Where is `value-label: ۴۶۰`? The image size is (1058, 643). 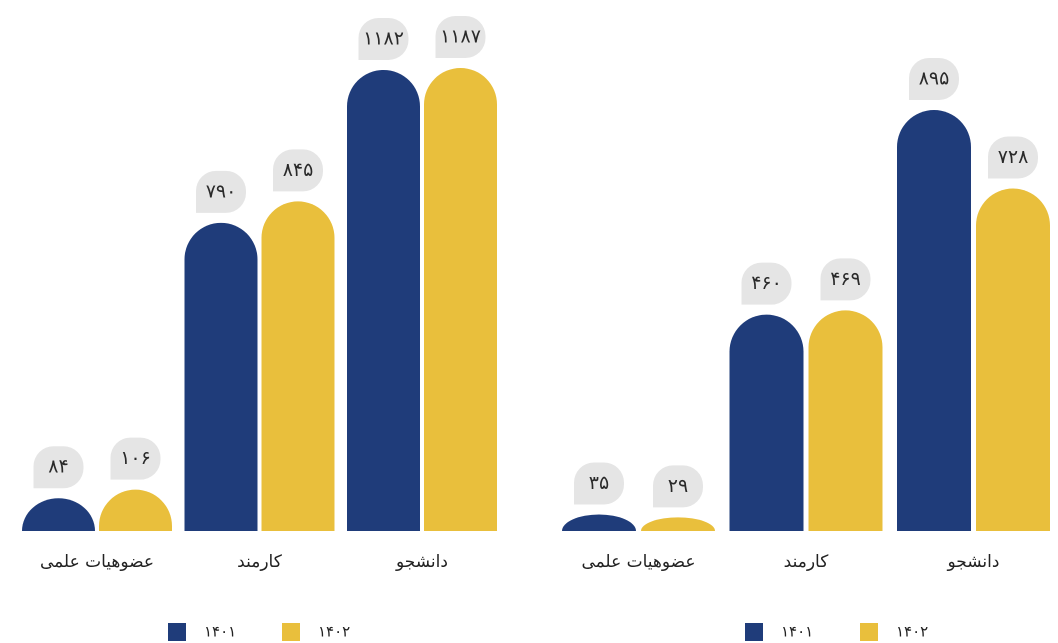
value-label: ۴۶۰ is located at coordinates (766, 283).